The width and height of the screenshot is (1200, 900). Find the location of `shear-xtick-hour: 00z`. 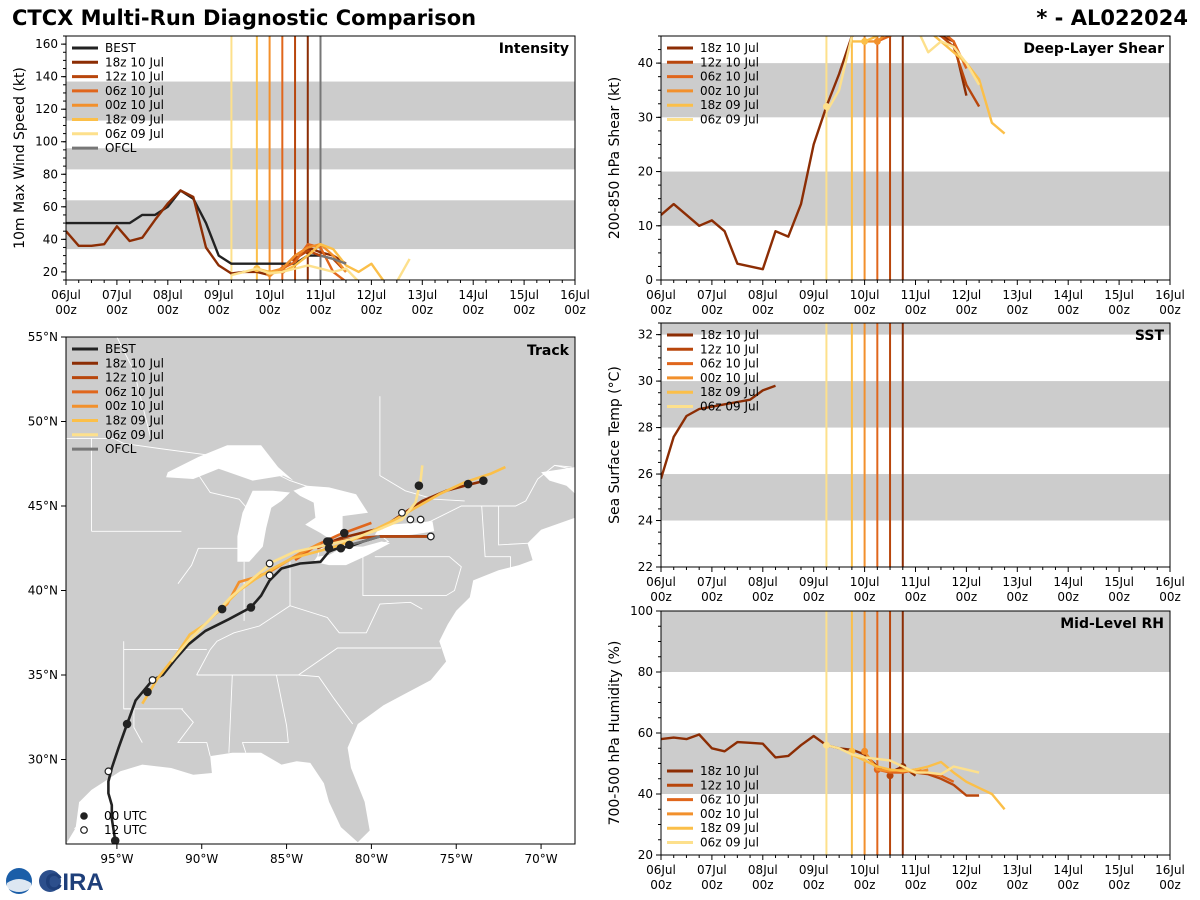

shear-xtick-hour: 00z is located at coordinates (661, 310).